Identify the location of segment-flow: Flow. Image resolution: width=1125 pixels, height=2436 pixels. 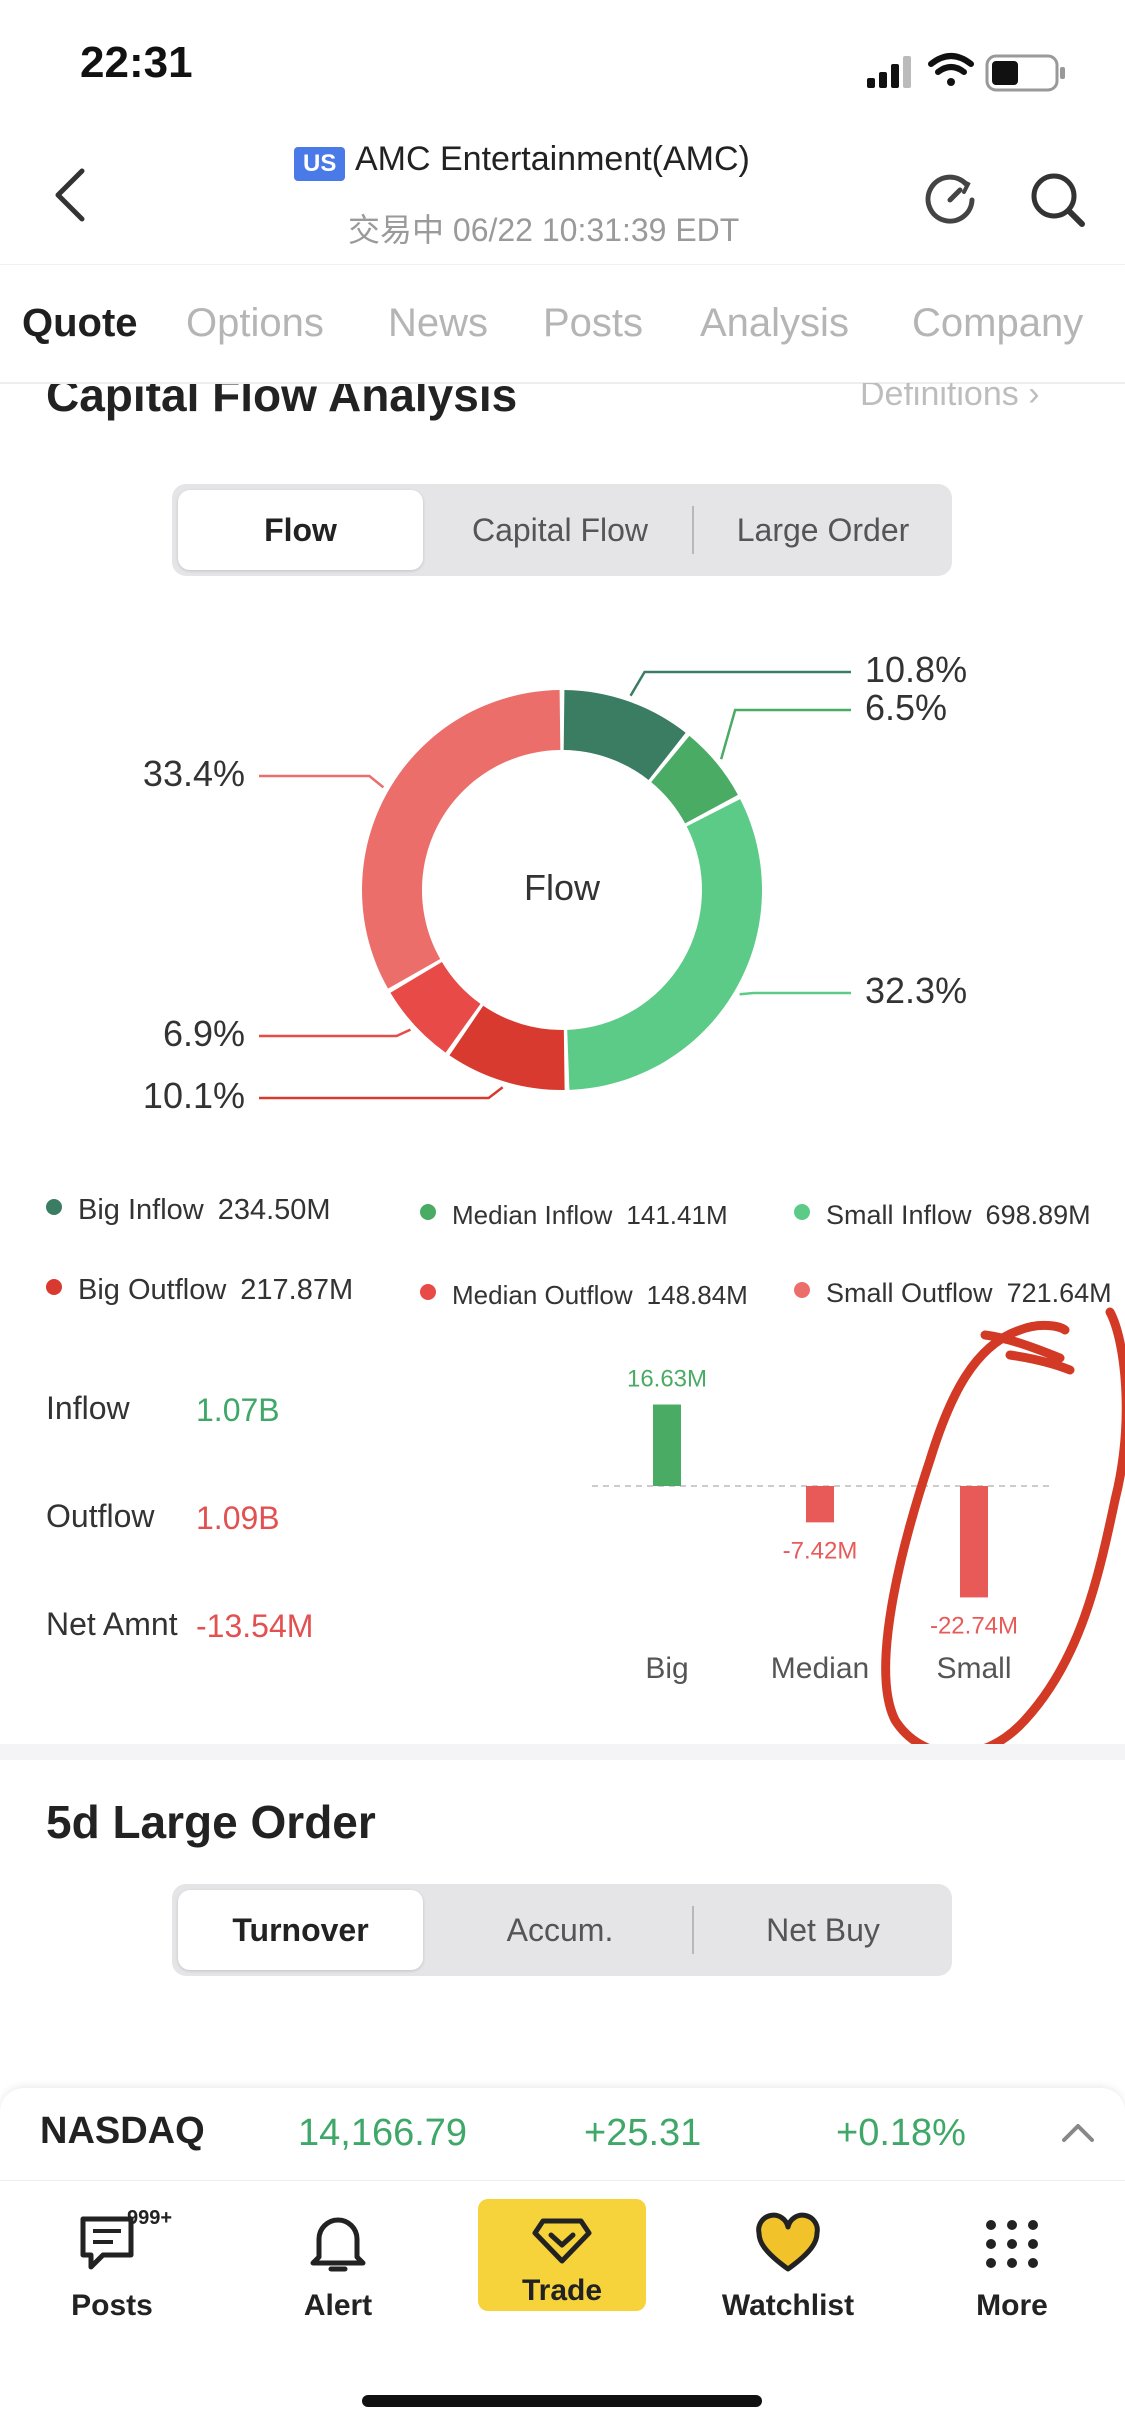
(300, 530).